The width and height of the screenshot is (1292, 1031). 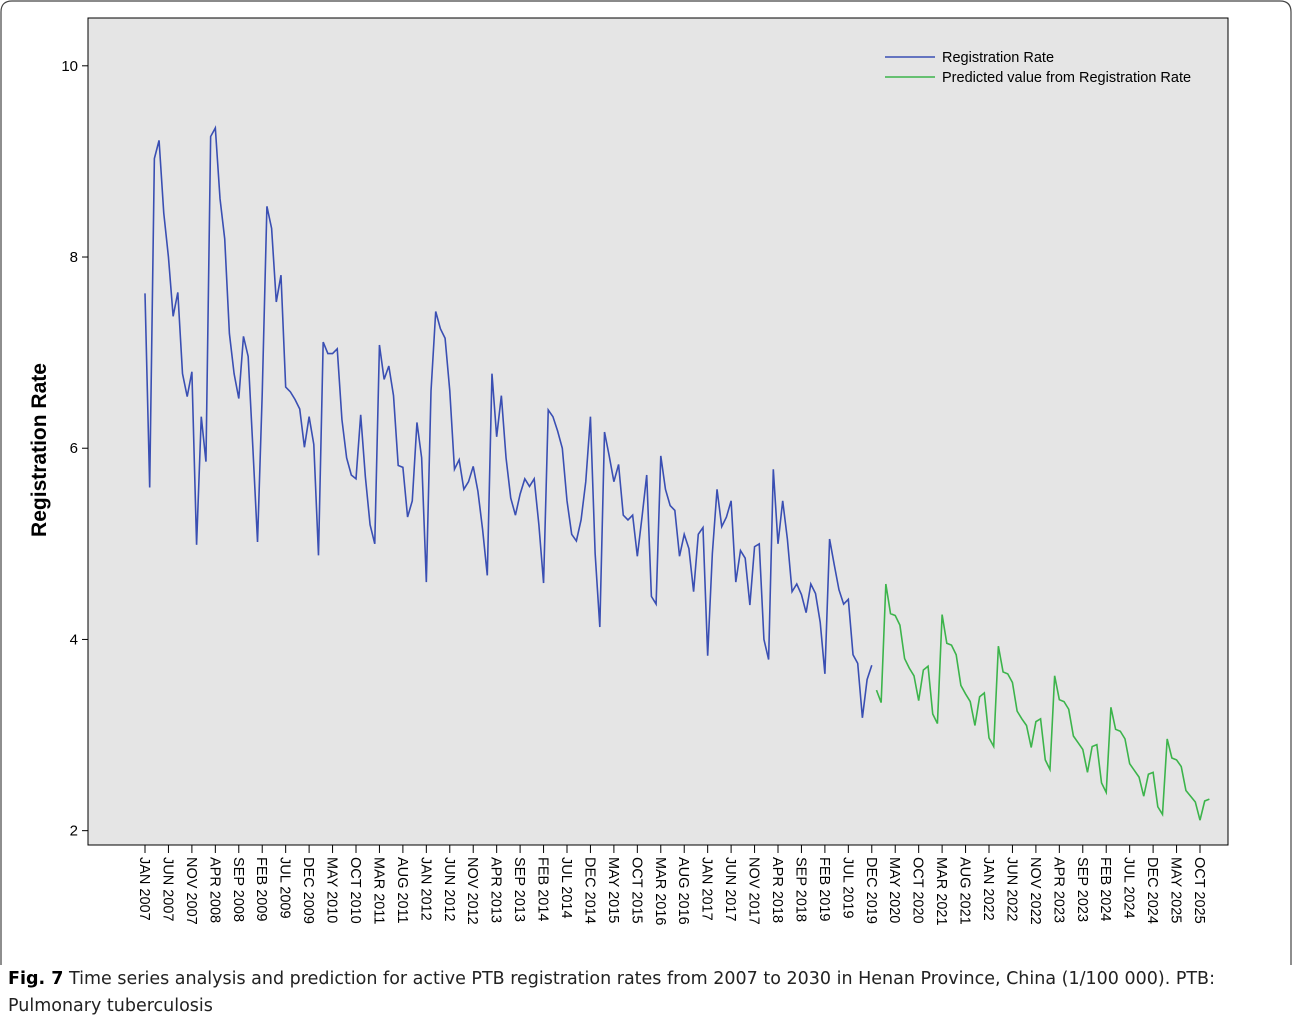 I want to click on x-tick-label: APR 2008, so click(x=214, y=890).